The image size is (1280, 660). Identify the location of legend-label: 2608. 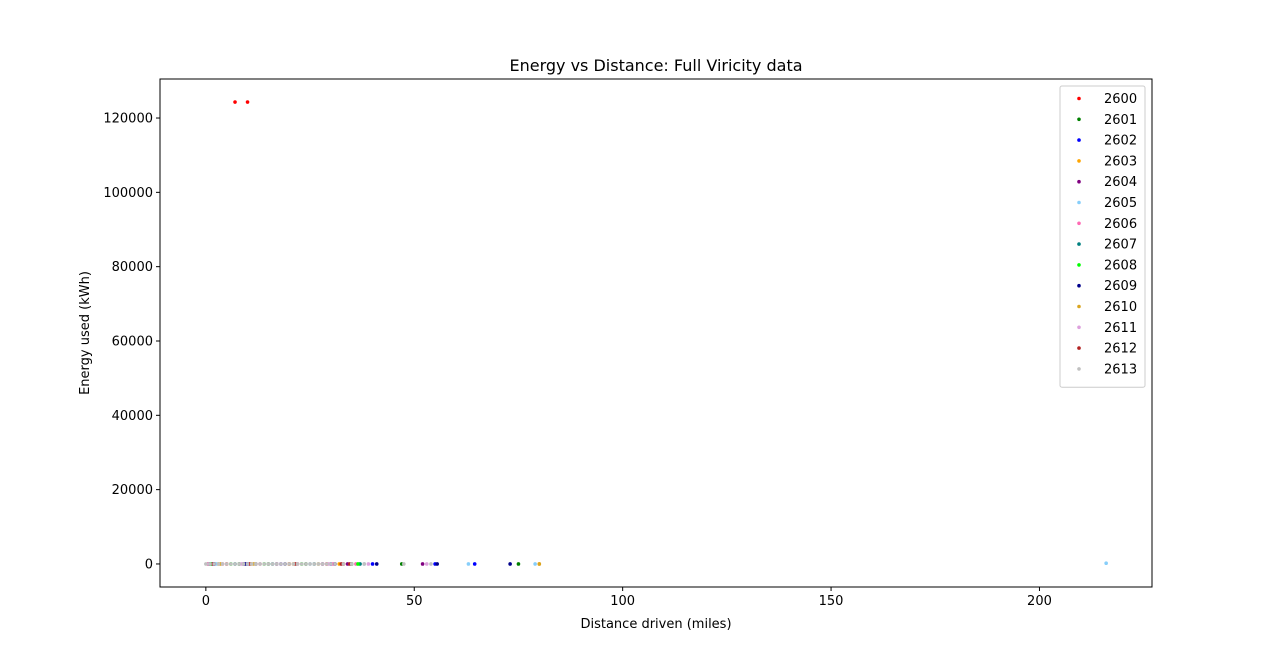
(1120, 265).